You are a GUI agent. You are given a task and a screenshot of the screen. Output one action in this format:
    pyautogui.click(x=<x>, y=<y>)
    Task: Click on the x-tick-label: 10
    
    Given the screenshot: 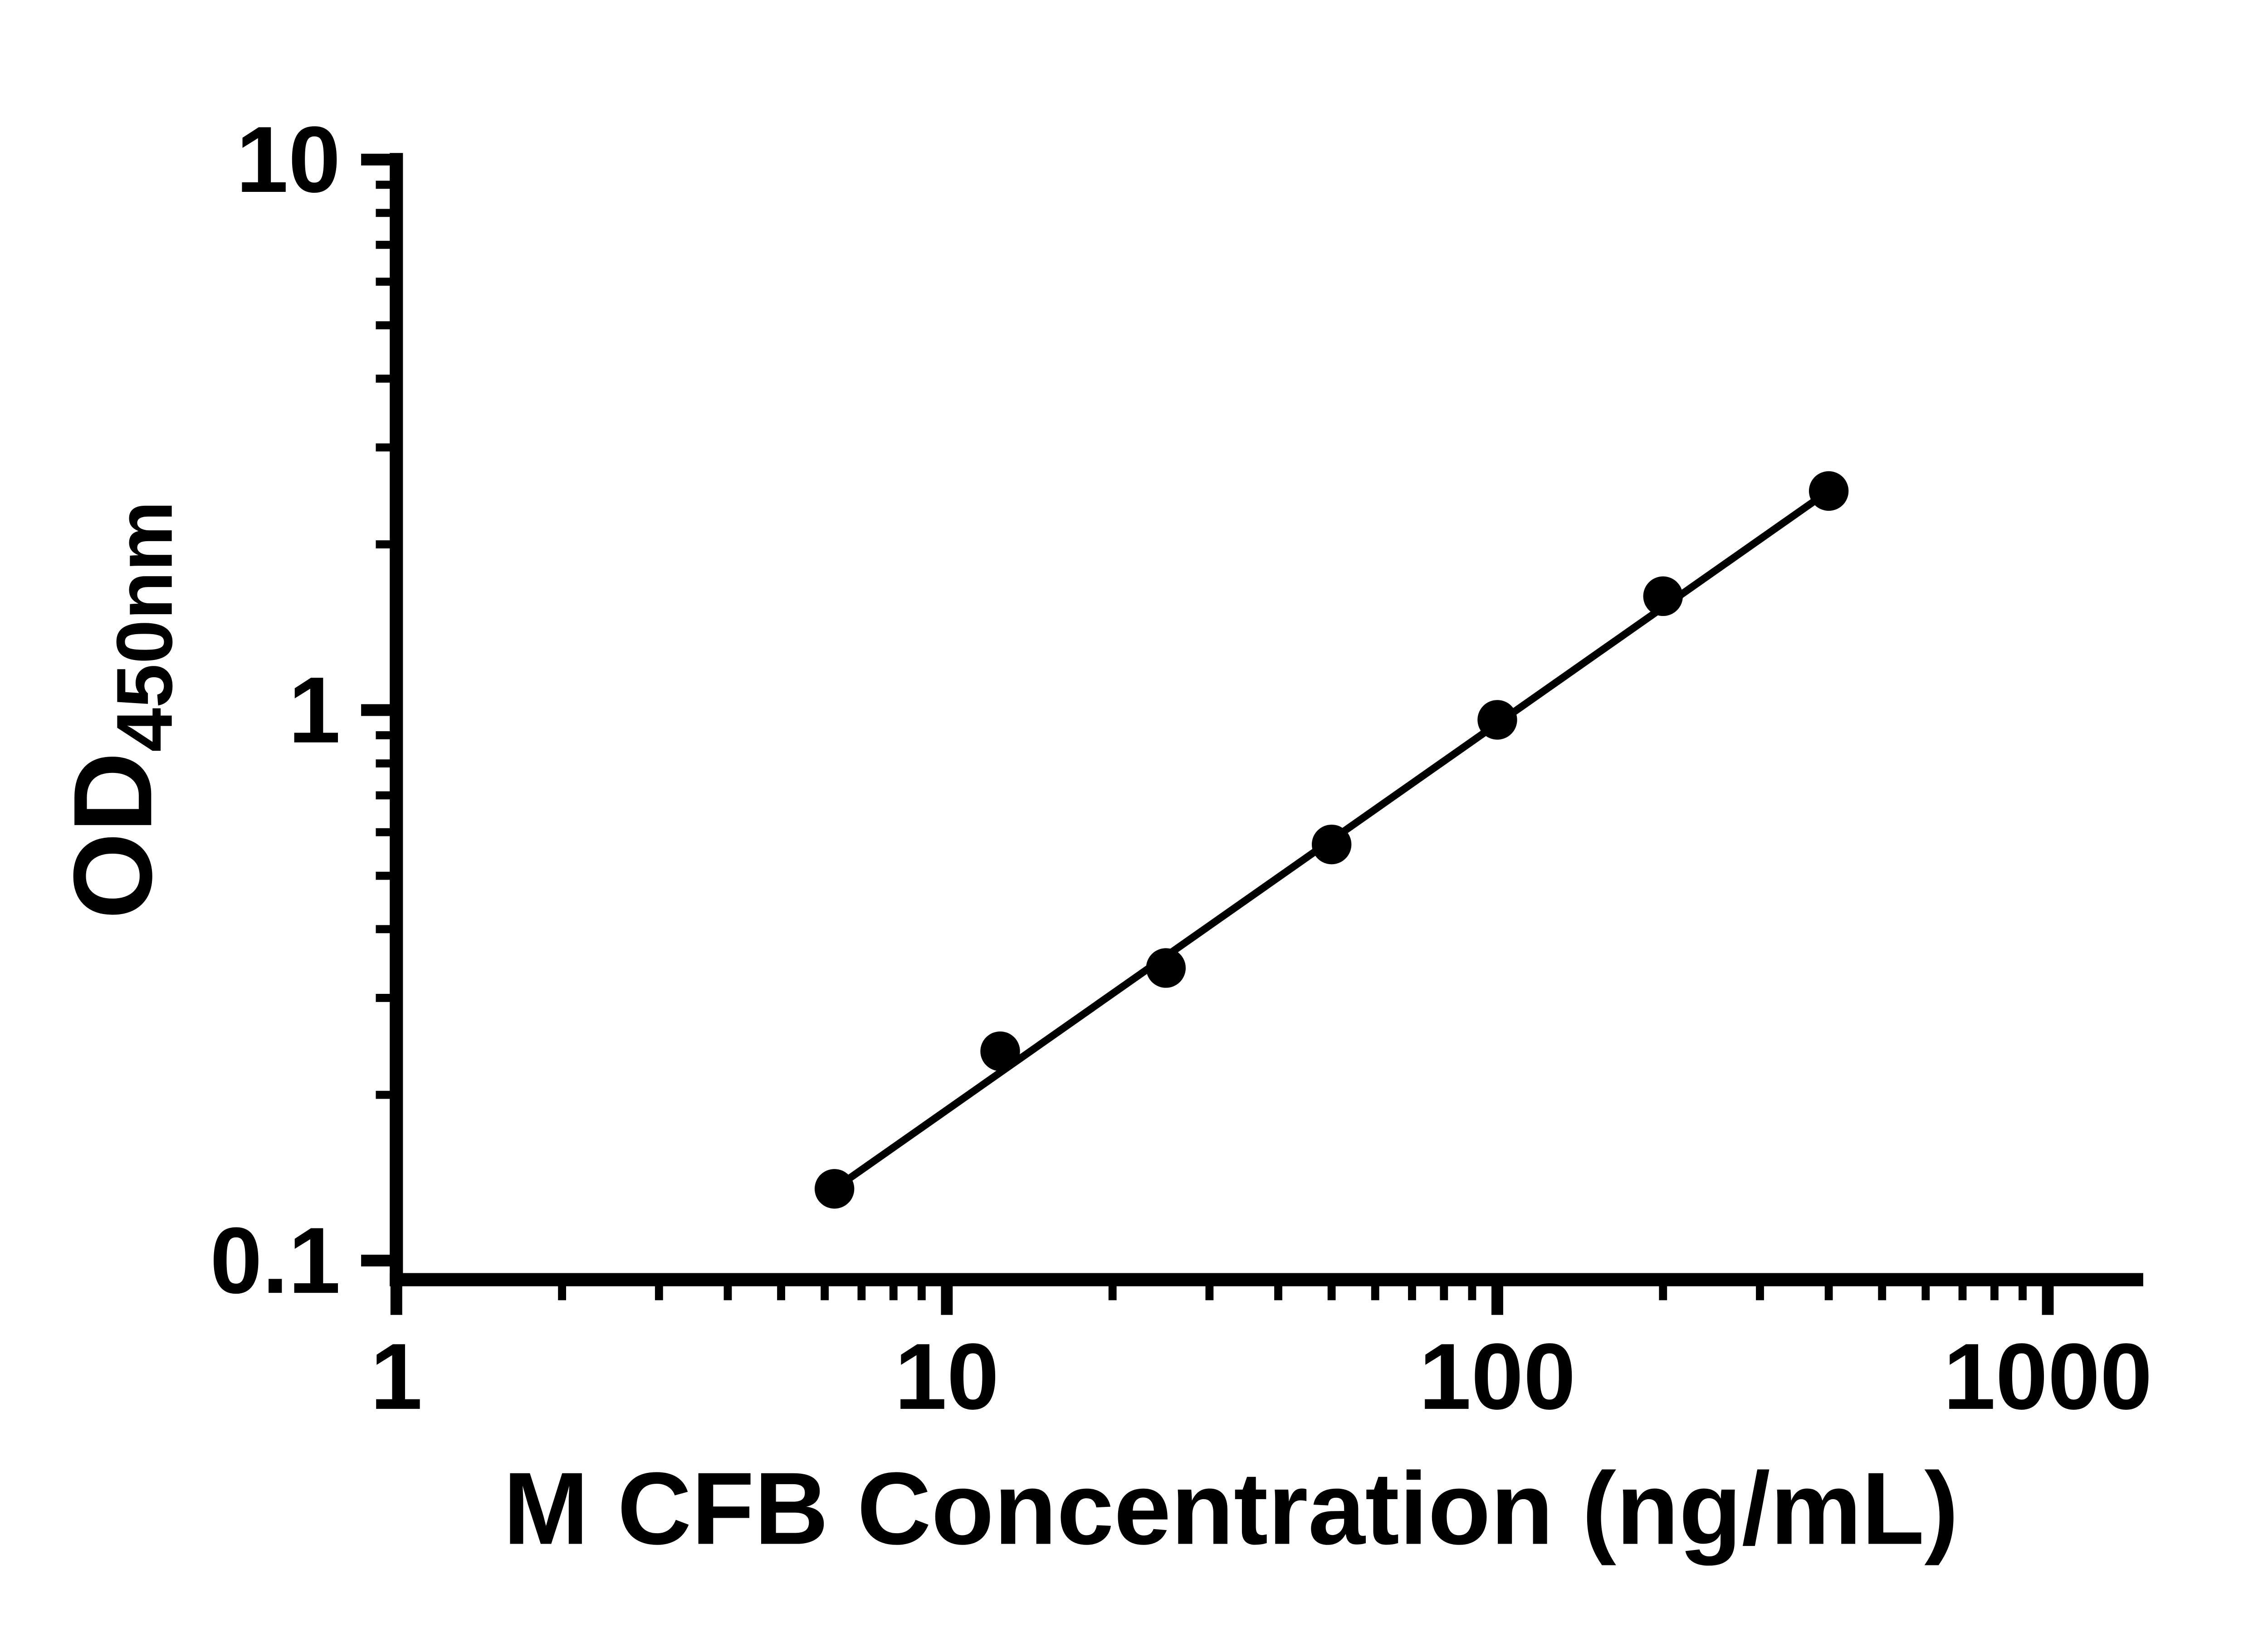 What is the action you would take?
    pyautogui.click(x=947, y=1376)
    